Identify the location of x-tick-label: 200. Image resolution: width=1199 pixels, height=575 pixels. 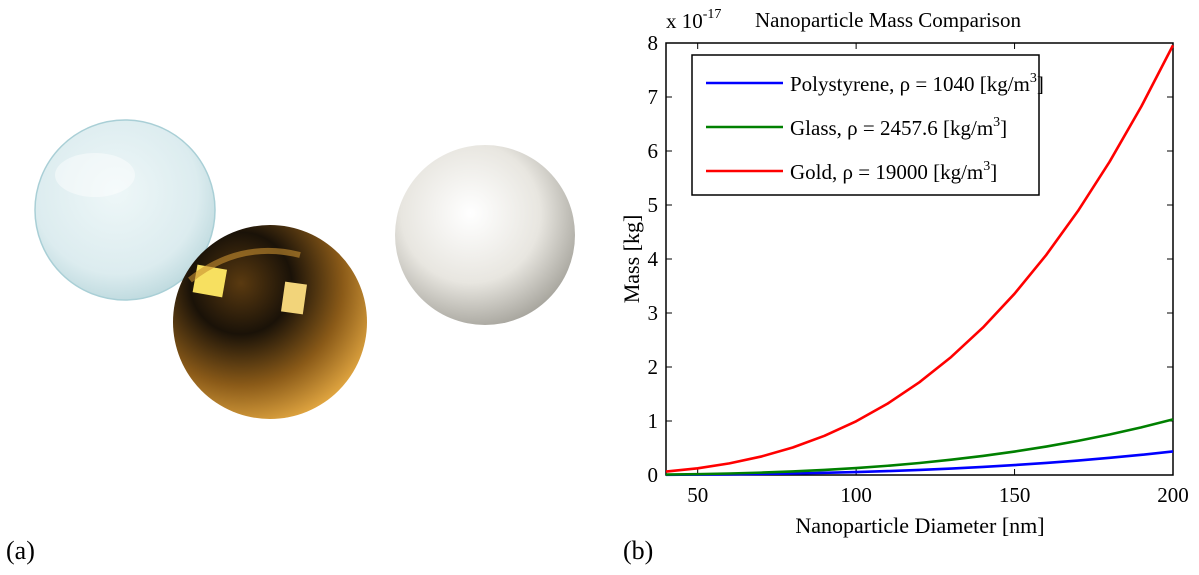
(1173, 495).